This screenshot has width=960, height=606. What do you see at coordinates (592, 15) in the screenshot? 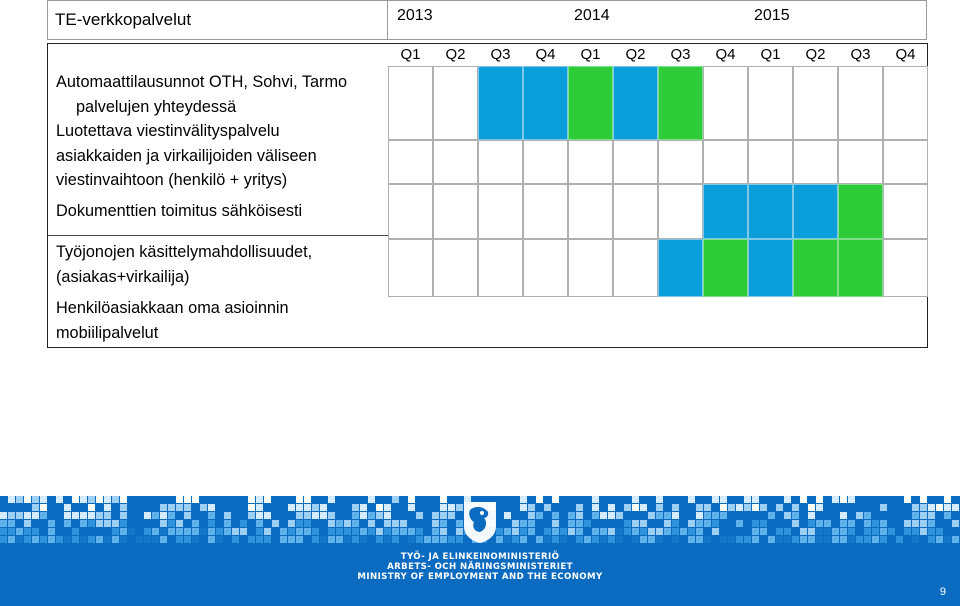
I see `year-label: 2014` at bounding box center [592, 15].